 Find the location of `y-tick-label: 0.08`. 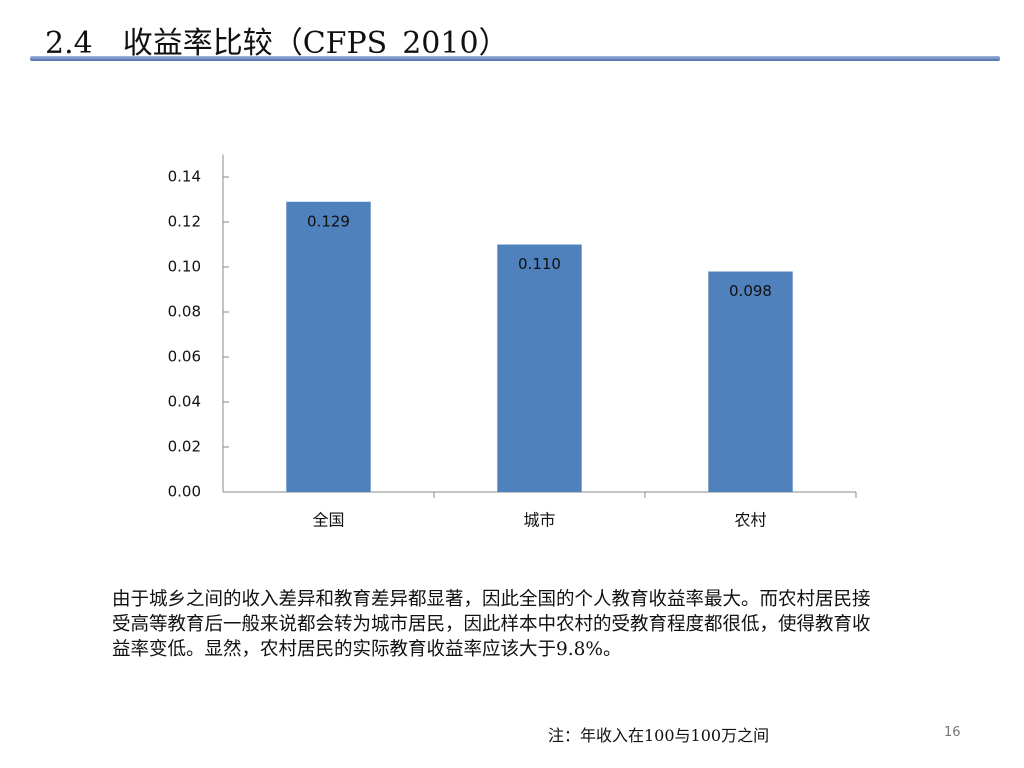

y-tick-label: 0.08 is located at coordinates (184, 312).